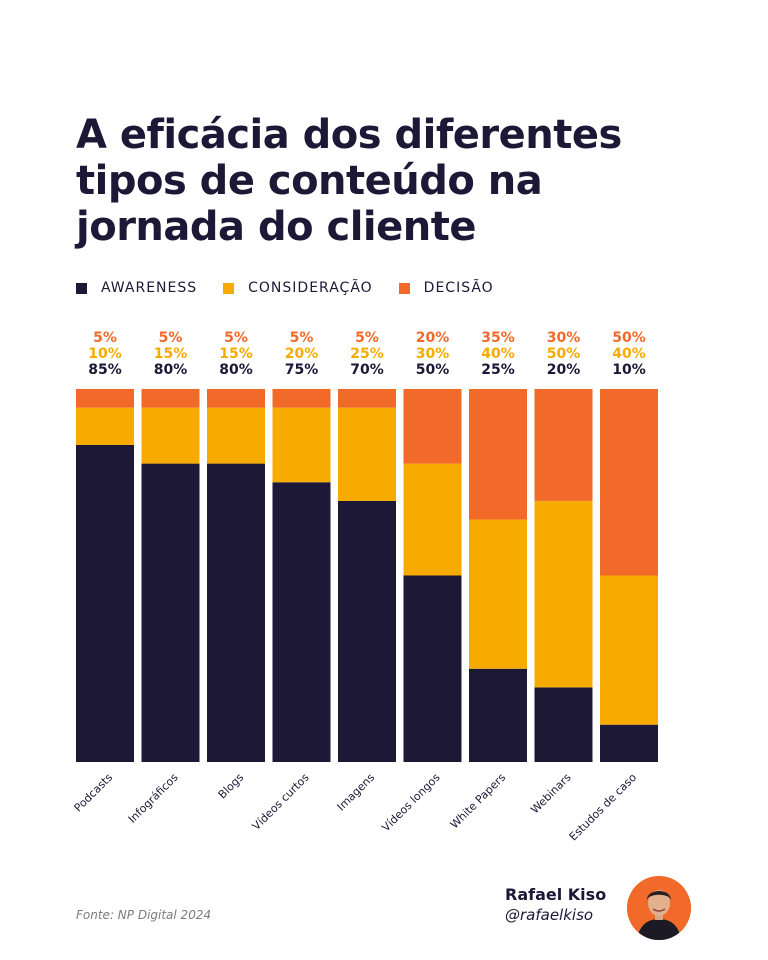 The image size is (768, 960). Describe the element at coordinates (433, 370) in the screenshot. I see `value-label-awareness-5: 50%` at that location.